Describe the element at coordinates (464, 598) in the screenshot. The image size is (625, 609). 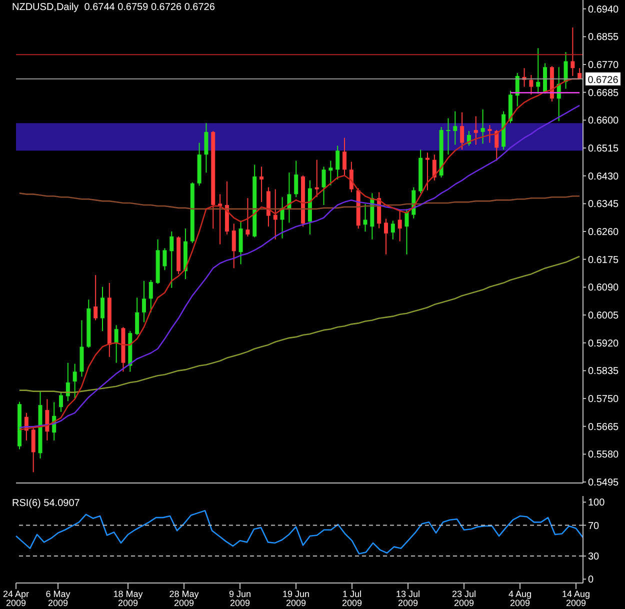
I see `x-tick-label: 23 Jul 2009` at that location.